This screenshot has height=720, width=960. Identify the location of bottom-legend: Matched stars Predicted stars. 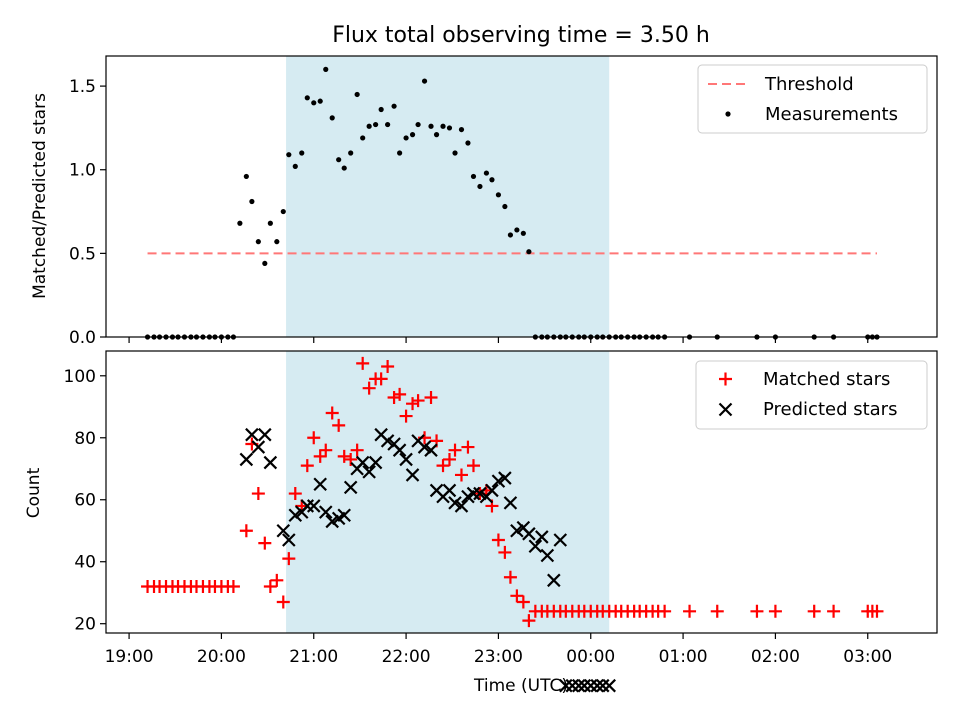
(811, 395).